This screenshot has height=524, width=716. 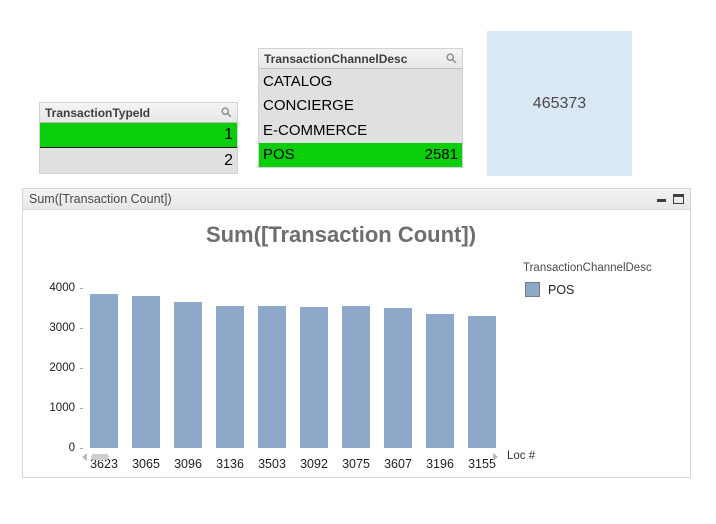 What do you see at coordinates (356, 464) in the screenshot?
I see `x-tick-label-3075: 3075` at bounding box center [356, 464].